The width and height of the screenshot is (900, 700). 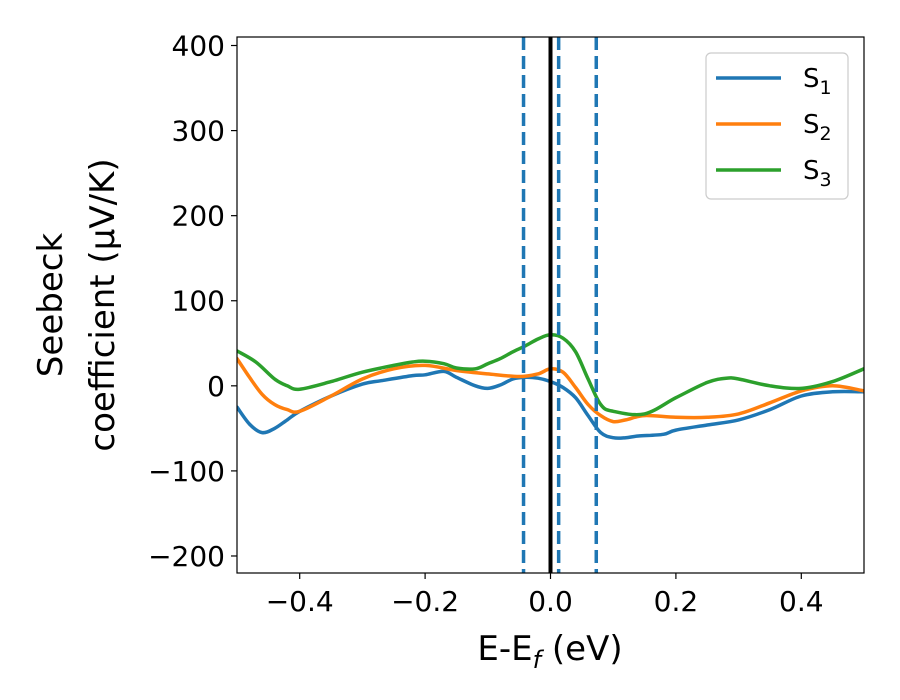 What do you see at coordinates (817, 127) in the screenshot?
I see `legend-label-s2: S2` at bounding box center [817, 127].